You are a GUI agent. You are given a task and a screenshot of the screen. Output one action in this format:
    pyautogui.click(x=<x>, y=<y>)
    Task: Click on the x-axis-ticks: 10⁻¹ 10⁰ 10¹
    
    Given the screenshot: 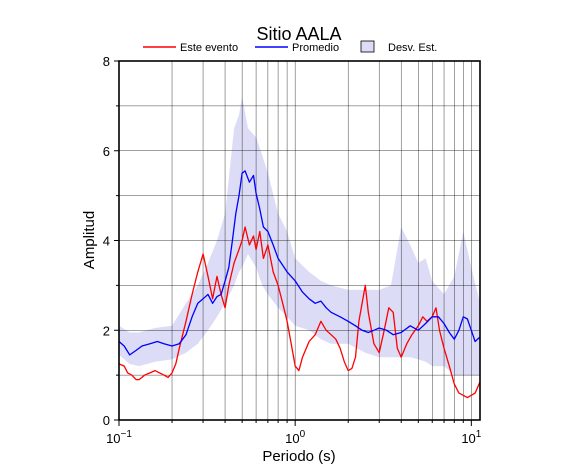 What is the action you would take?
    pyautogui.click(x=294, y=433)
    